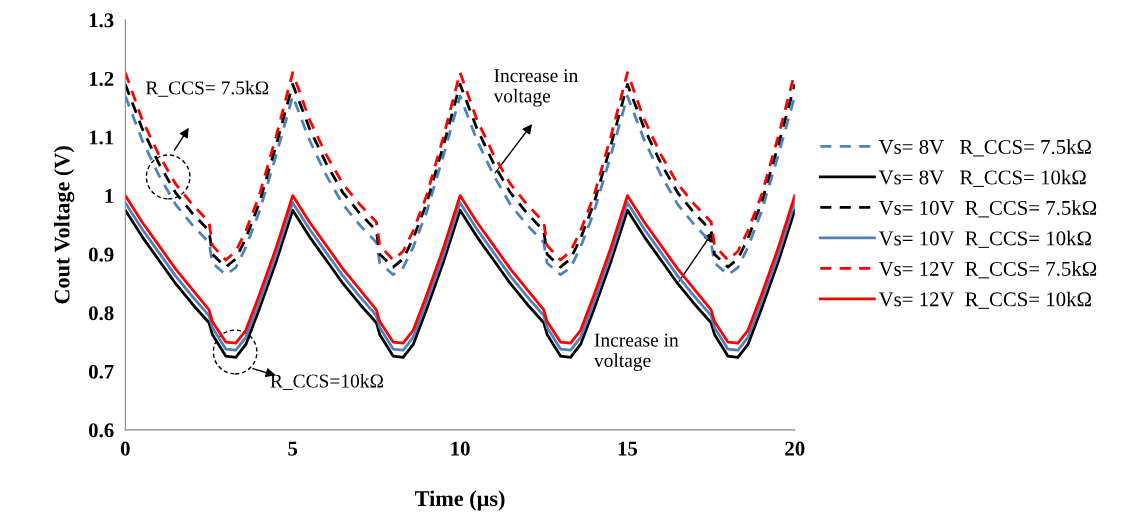 This screenshot has height=523, width=1129. Describe the element at coordinates (293, 448) in the screenshot. I see `x-tick-label: 5` at that location.